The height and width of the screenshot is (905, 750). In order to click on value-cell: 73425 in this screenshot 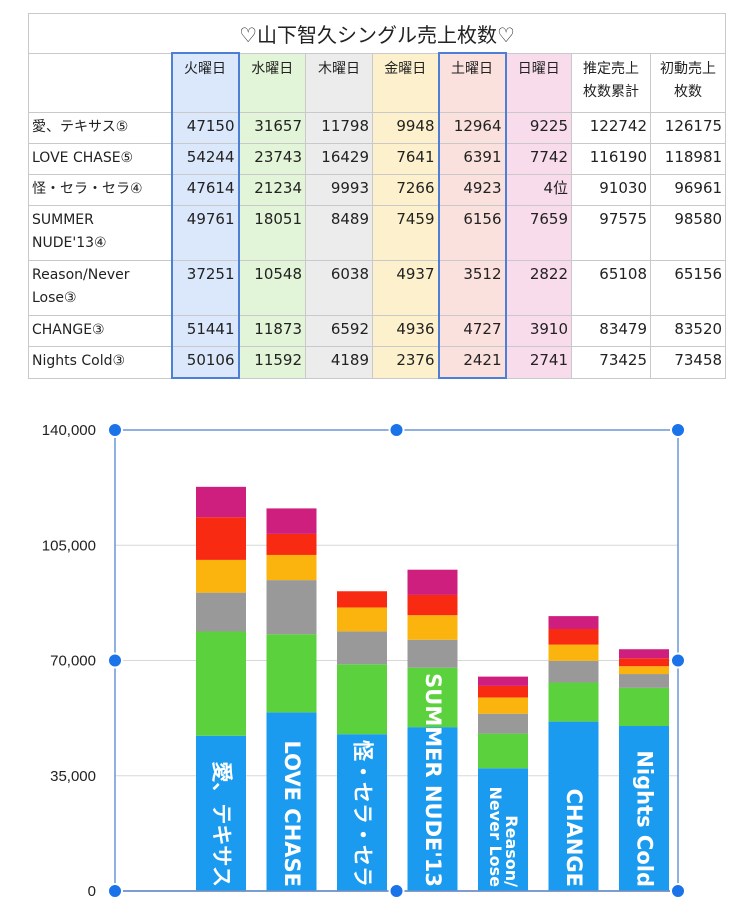, I will do `click(611, 362)`.